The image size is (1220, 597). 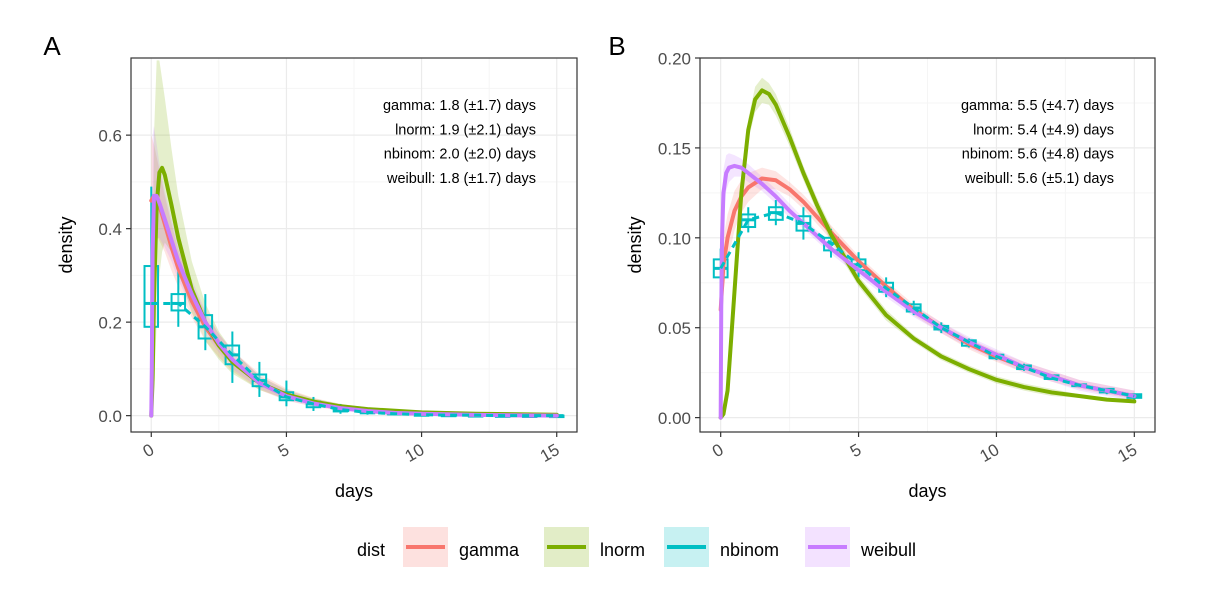 I want to click on panel-tag: A, so click(x=52, y=46).